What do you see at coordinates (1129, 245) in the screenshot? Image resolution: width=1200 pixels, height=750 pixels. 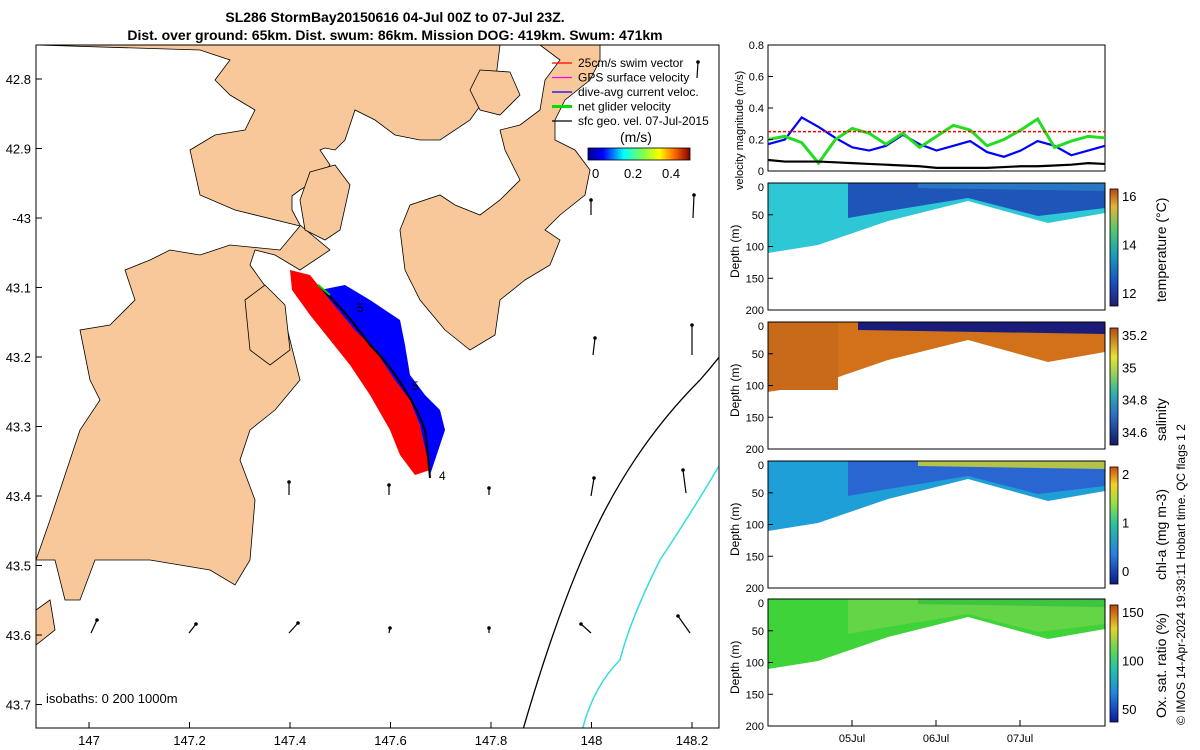 I see `section-colorbar-tick: 14` at bounding box center [1129, 245].